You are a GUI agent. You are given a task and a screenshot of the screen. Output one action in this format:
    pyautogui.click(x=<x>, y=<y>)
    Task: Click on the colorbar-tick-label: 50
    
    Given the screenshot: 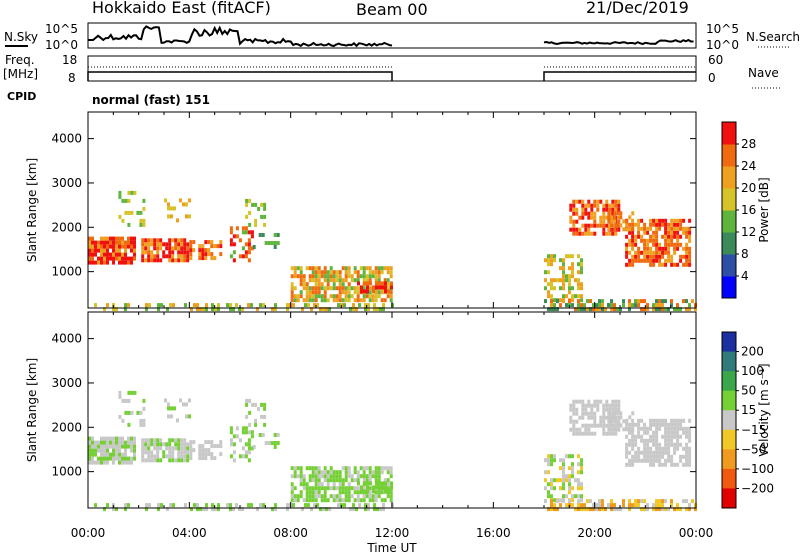 What is the action you would take?
    pyautogui.click(x=748, y=391)
    